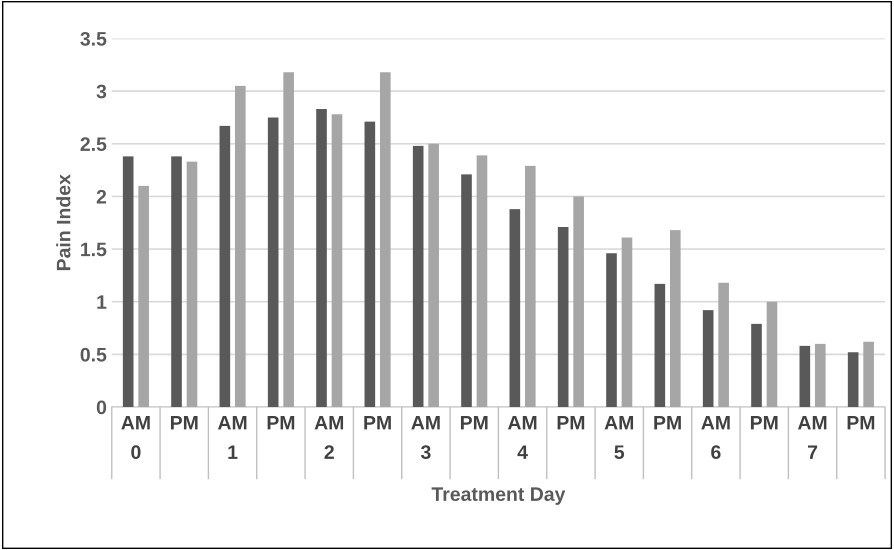 The height and width of the screenshot is (550, 894). I want to click on x-tick-label: AM 5, so click(619, 438).